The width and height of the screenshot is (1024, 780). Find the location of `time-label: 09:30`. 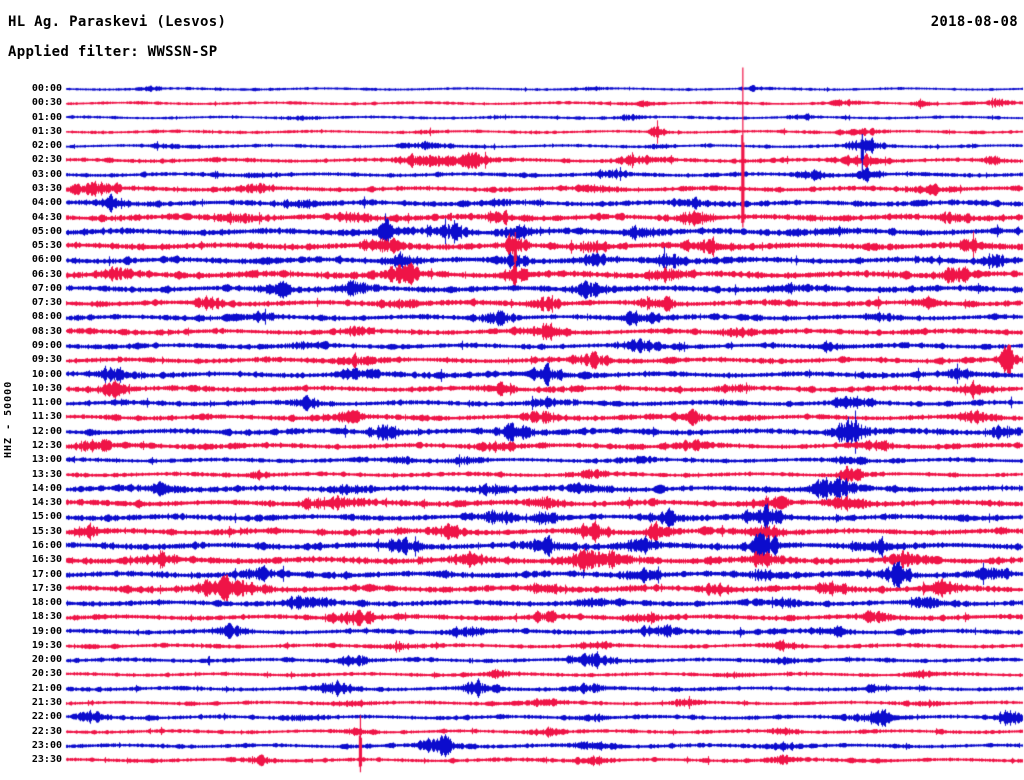

time-label: 09:30 is located at coordinates (46, 360).